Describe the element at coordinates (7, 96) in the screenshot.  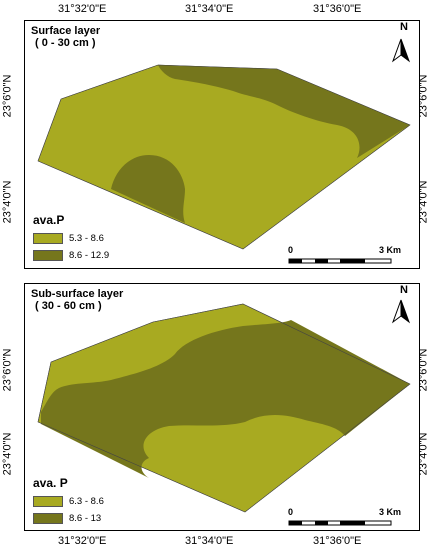
I see `left-lat-label-p1-1: 23°6'0"N` at that location.